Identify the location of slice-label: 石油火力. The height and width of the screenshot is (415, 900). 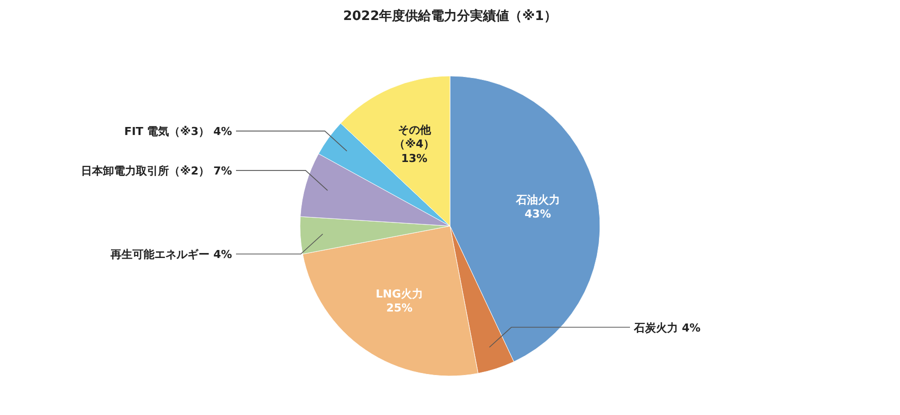
(537, 199).